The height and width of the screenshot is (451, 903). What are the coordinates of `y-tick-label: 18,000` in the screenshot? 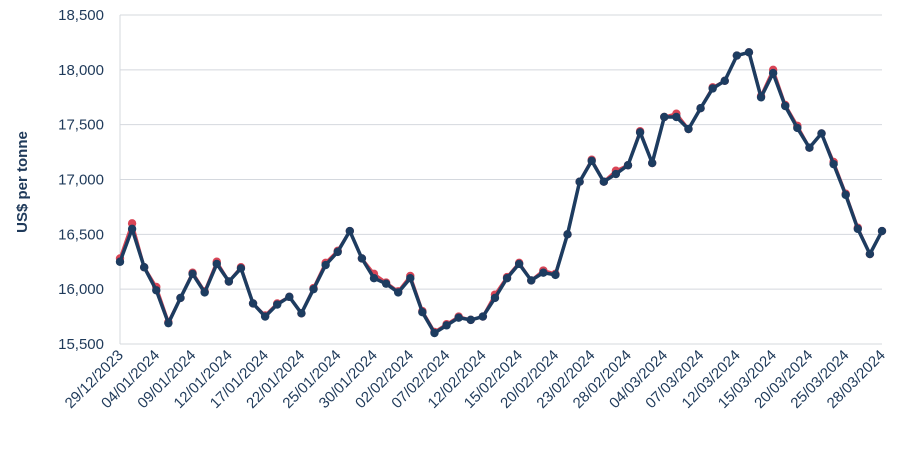 It's located at (81, 70).